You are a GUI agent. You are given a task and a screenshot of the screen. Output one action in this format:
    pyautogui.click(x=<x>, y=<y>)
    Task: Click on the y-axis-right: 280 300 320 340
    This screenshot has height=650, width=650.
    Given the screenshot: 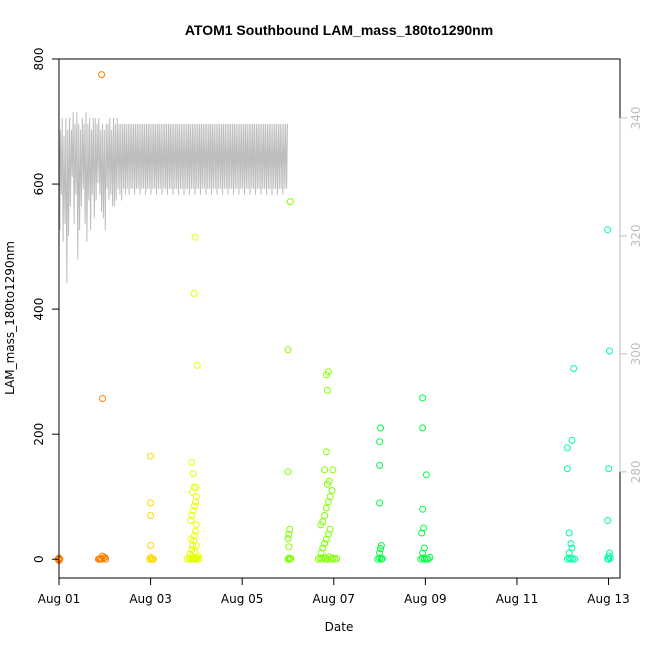 What is the action you would take?
    pyautogui.click(x=631, y=295)
    